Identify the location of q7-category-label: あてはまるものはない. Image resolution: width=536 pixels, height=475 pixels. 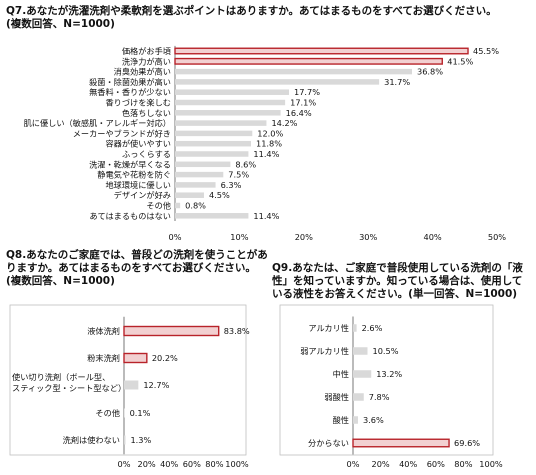
(130, 216).